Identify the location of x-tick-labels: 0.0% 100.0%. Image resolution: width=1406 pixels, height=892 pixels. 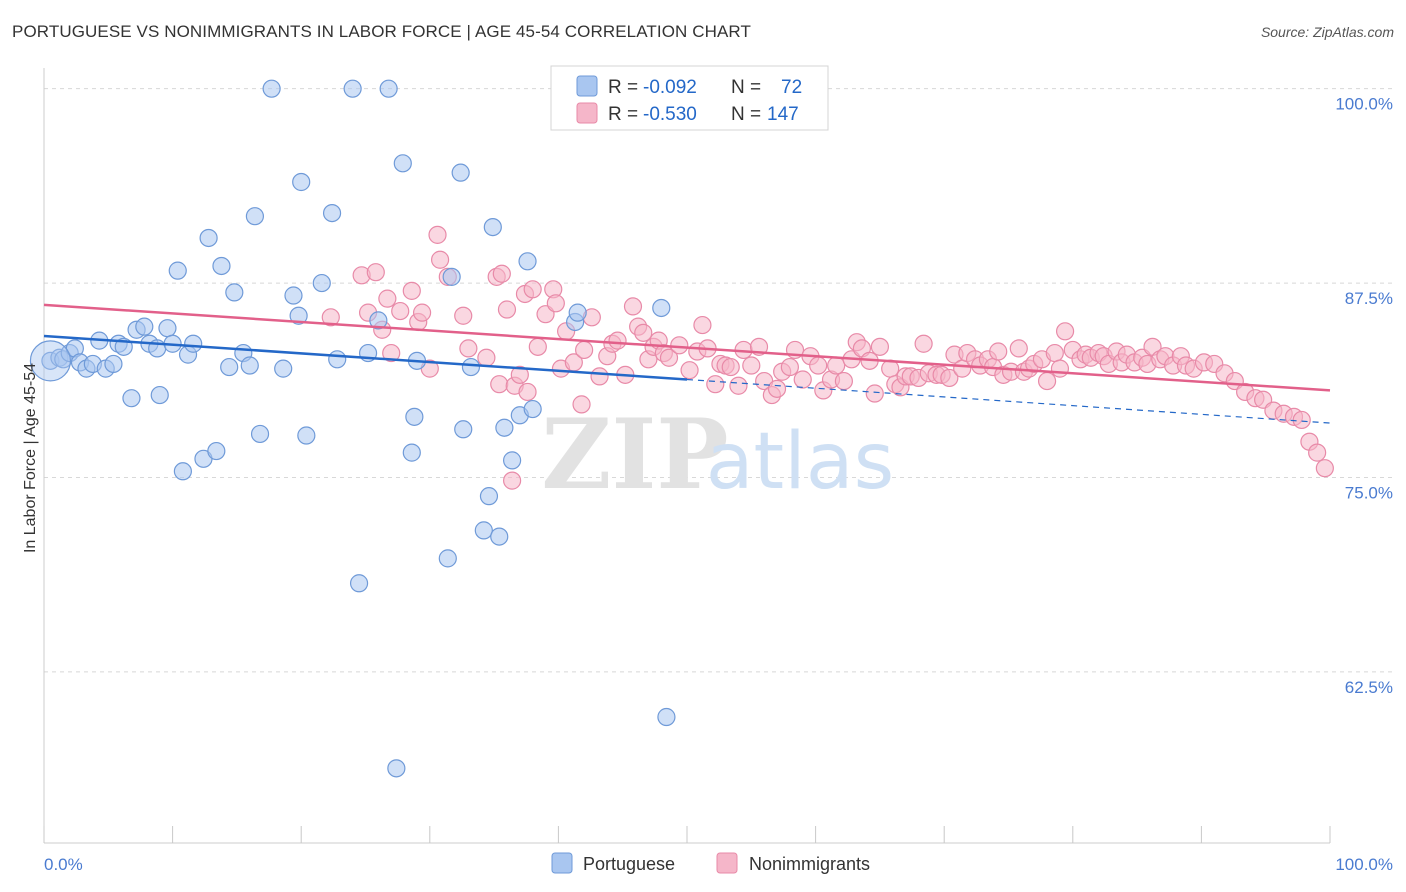
(718, 864).